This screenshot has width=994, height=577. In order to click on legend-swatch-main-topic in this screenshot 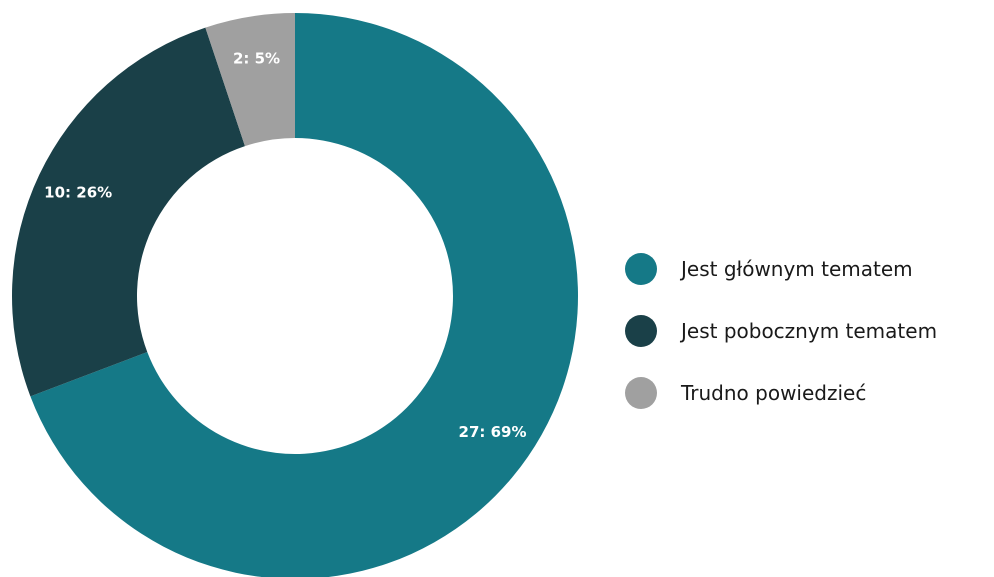, I will do `click(641, 269)`.